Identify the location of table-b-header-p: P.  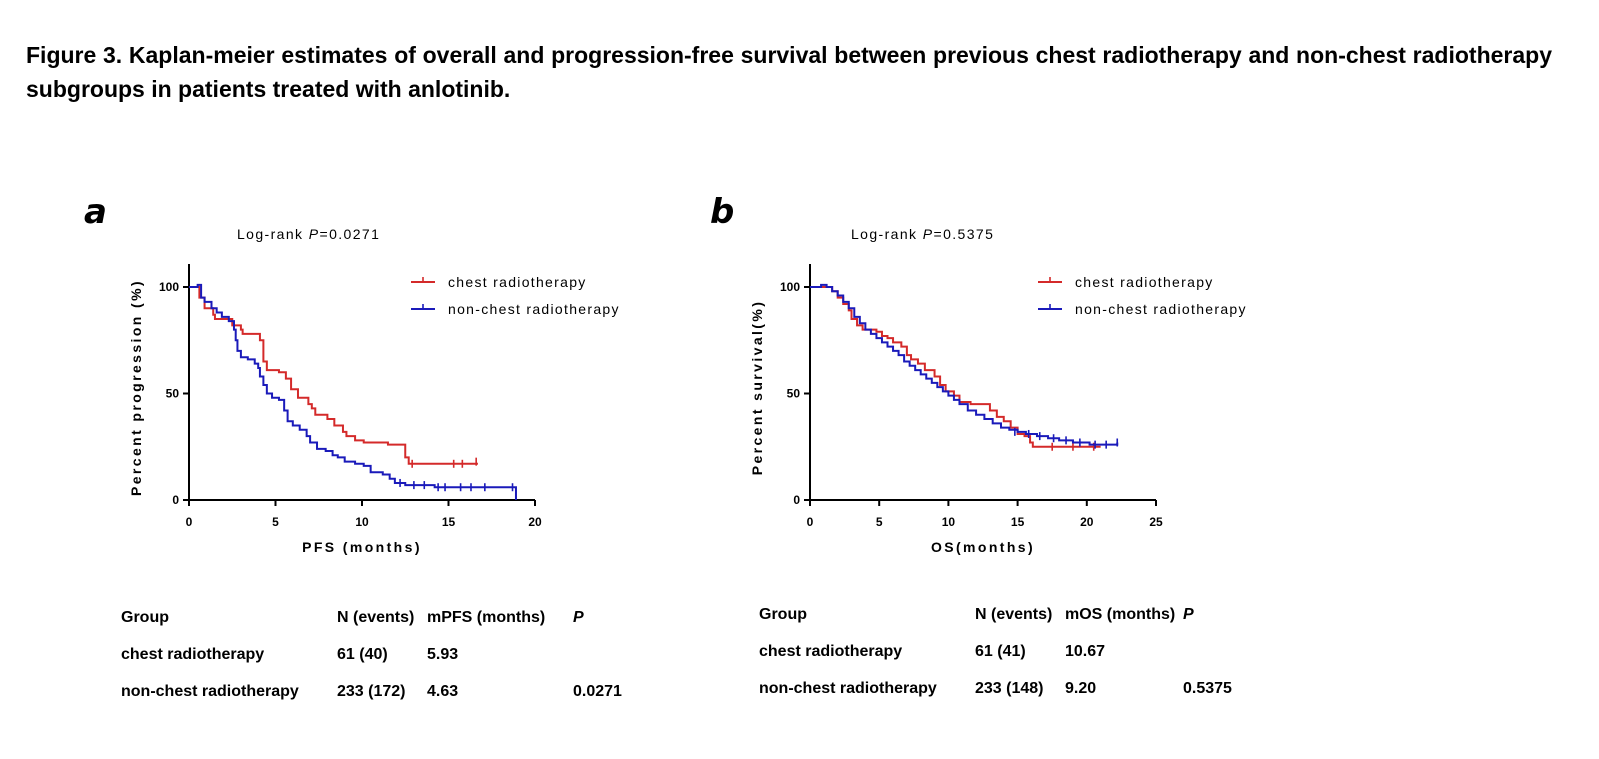
(1188, 614).